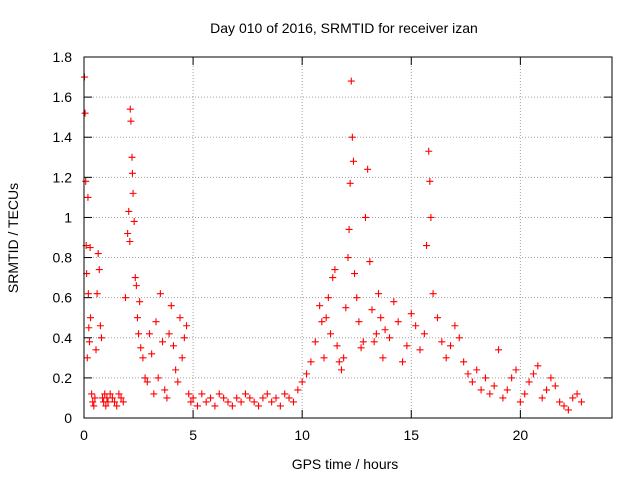  What do you see at coordinates (63, 57) in the screenshot?
I see `y-tick-label: 1.8` at bounding box center [63, 57].